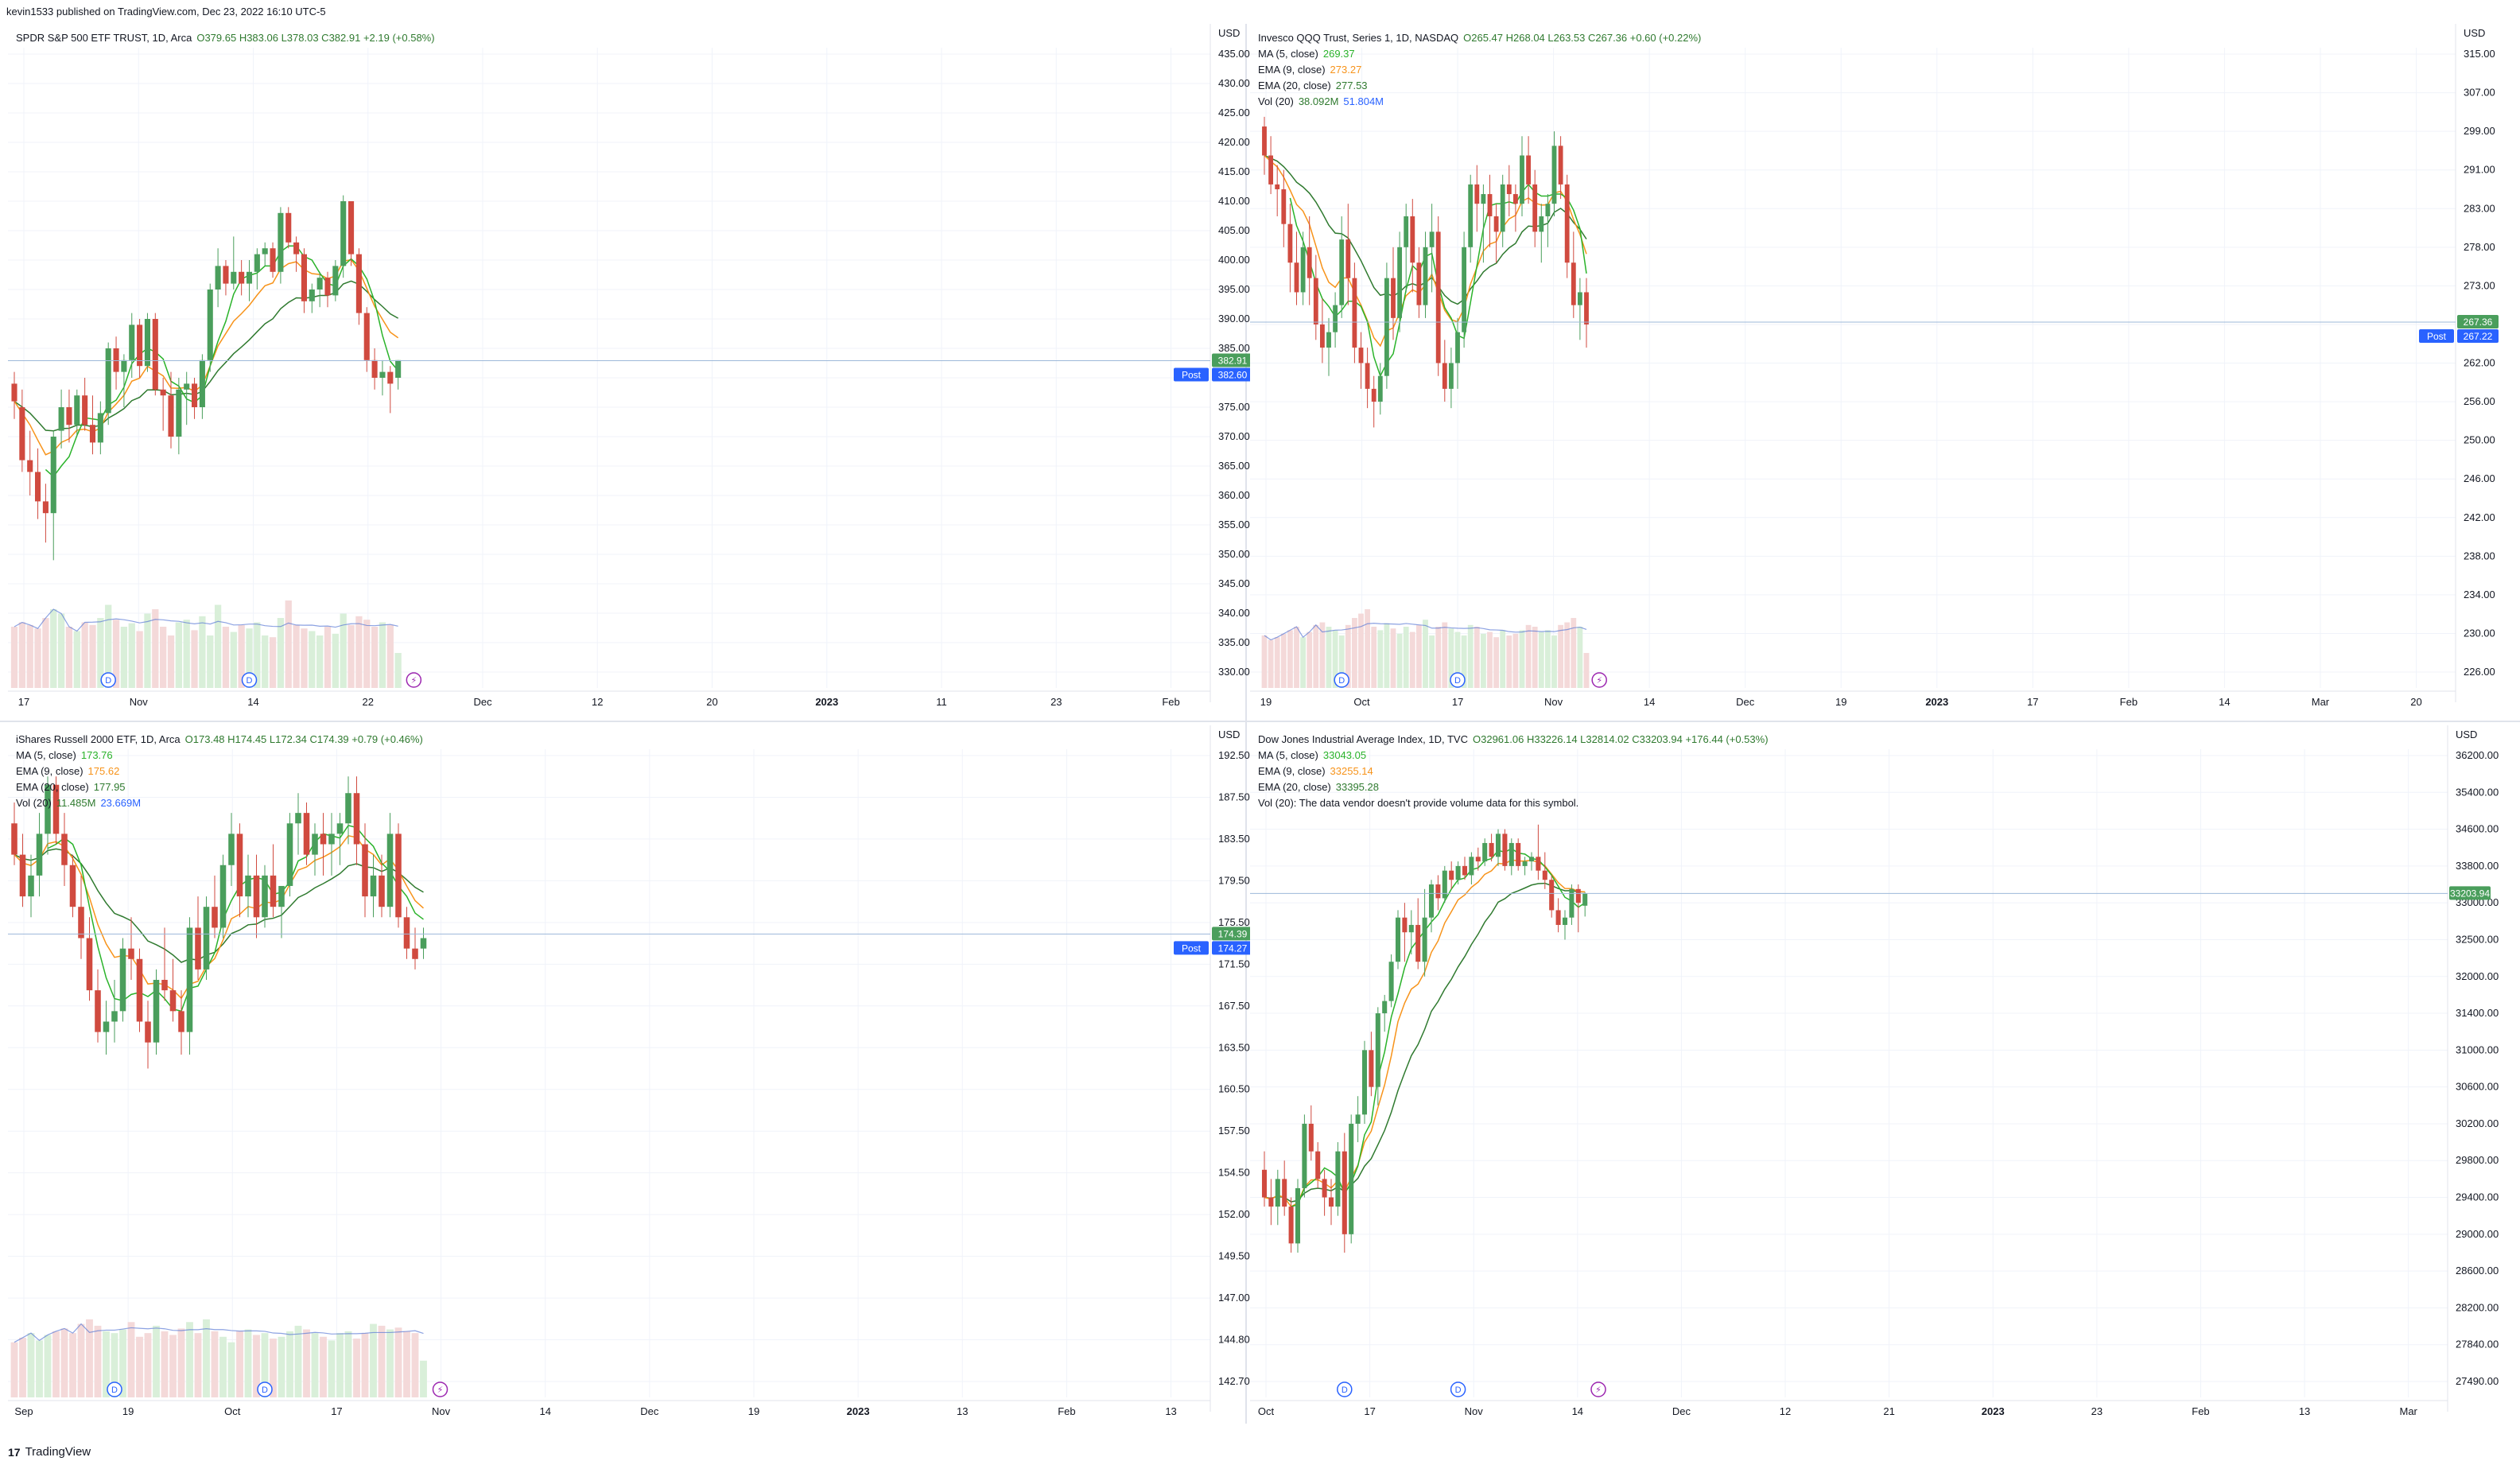  What do you see at coordinates (1840, 702) in the screenshot?
I see `x-tick-label: 19` at bounding box center [1840, 702].